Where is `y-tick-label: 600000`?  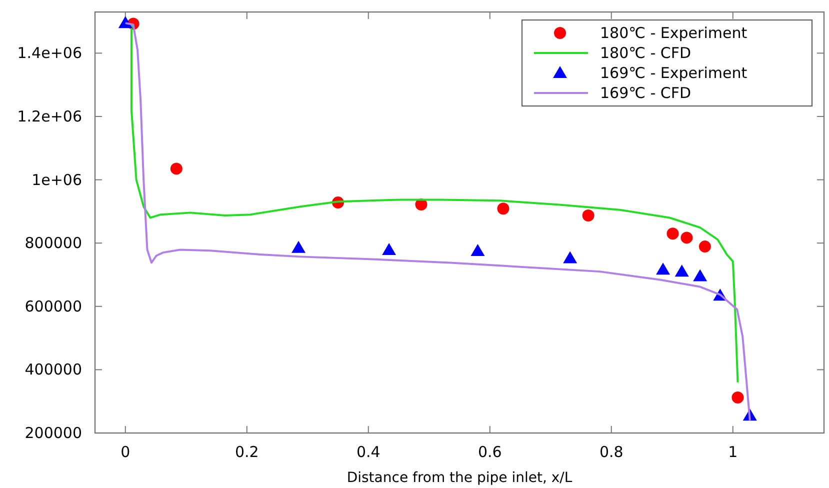 y-tick-label: 600000 is located at coordinates (53, 306).